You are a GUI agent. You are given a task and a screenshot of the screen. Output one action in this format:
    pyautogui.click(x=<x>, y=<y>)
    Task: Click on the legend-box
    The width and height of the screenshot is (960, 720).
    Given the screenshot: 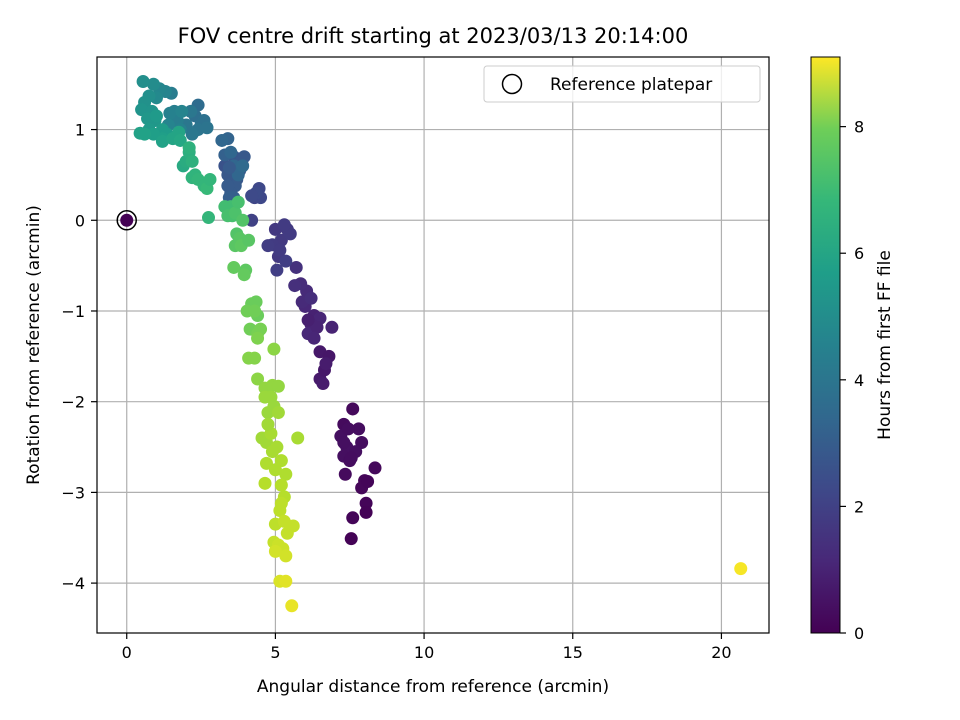 What is the action you would take?
    pyautogui.click(x=622, y=84)
    